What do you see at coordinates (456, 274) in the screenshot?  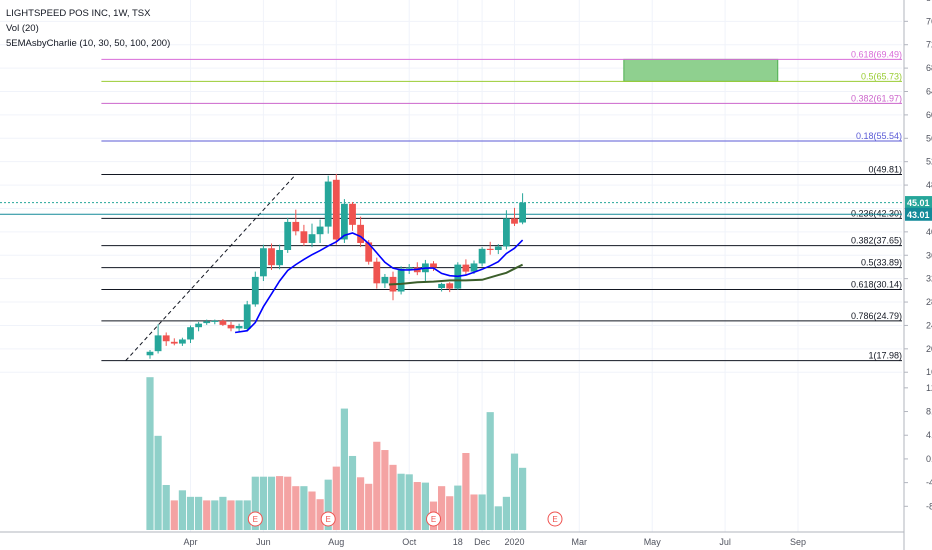 I see `ema-slow-line` at bounding box center [456, 274].